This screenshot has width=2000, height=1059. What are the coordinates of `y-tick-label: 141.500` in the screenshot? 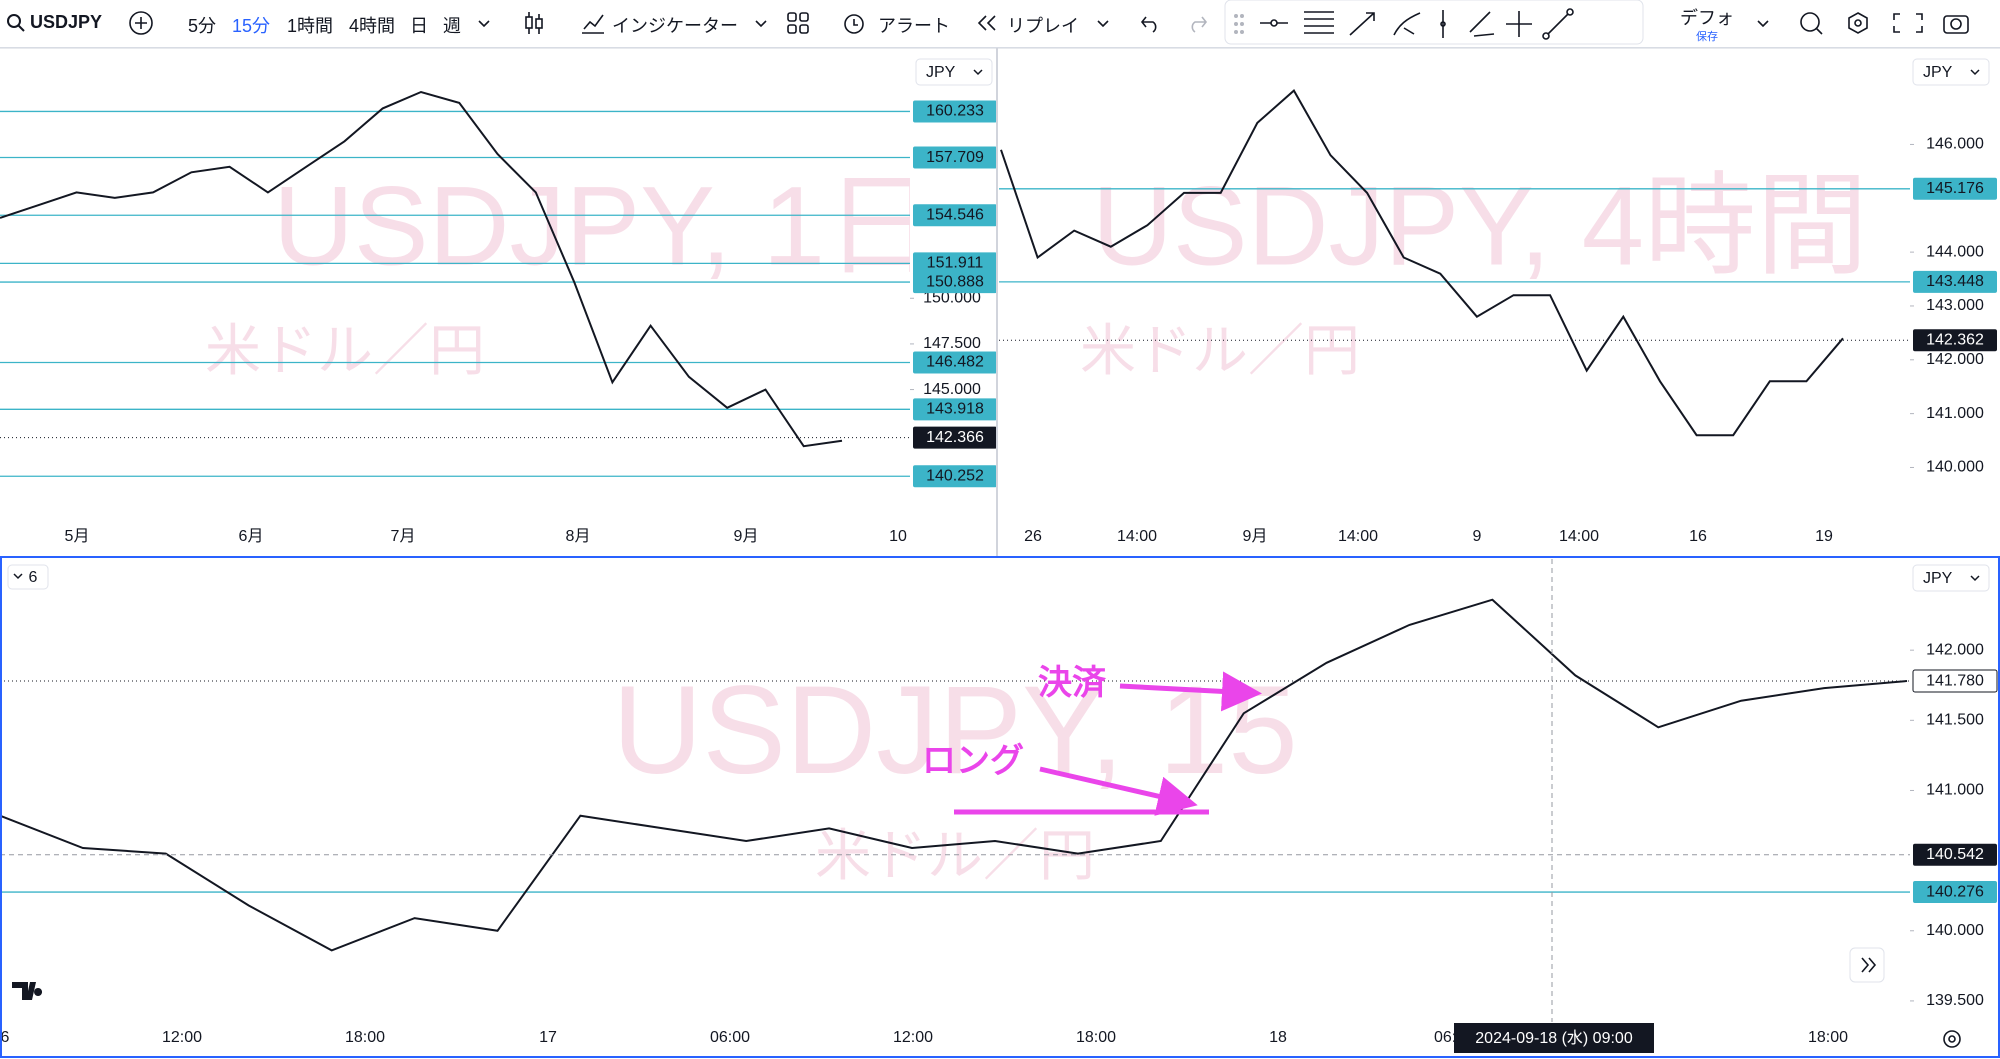 It's located at (1955, 720).